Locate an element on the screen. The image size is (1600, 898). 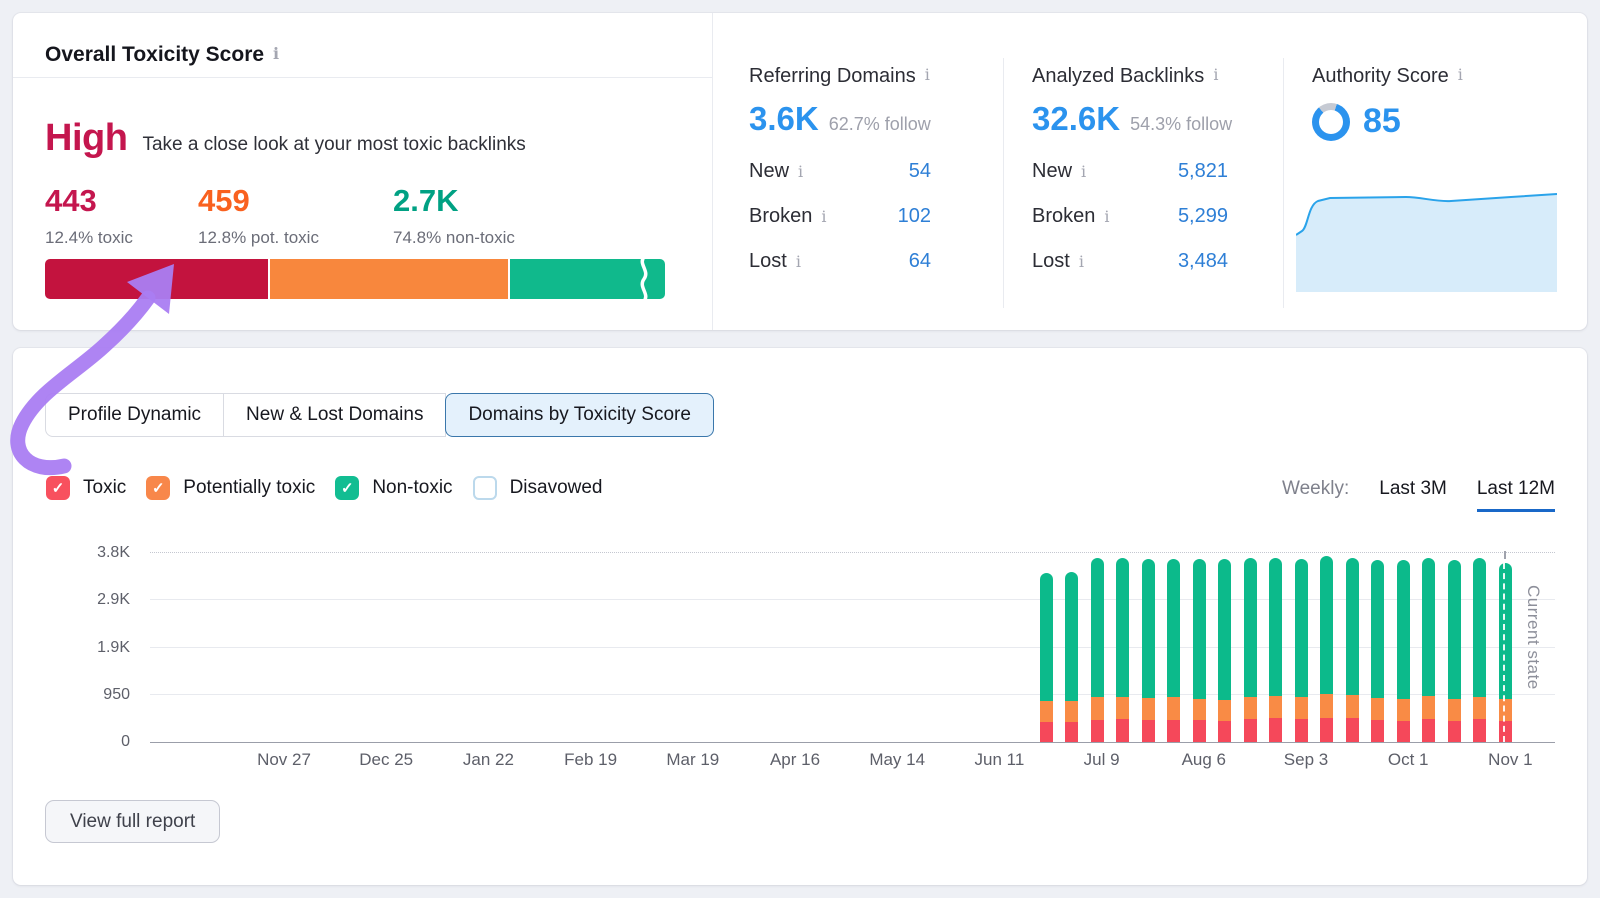
period-last-12m: Last 12M is located at coordinates (1515, 495).